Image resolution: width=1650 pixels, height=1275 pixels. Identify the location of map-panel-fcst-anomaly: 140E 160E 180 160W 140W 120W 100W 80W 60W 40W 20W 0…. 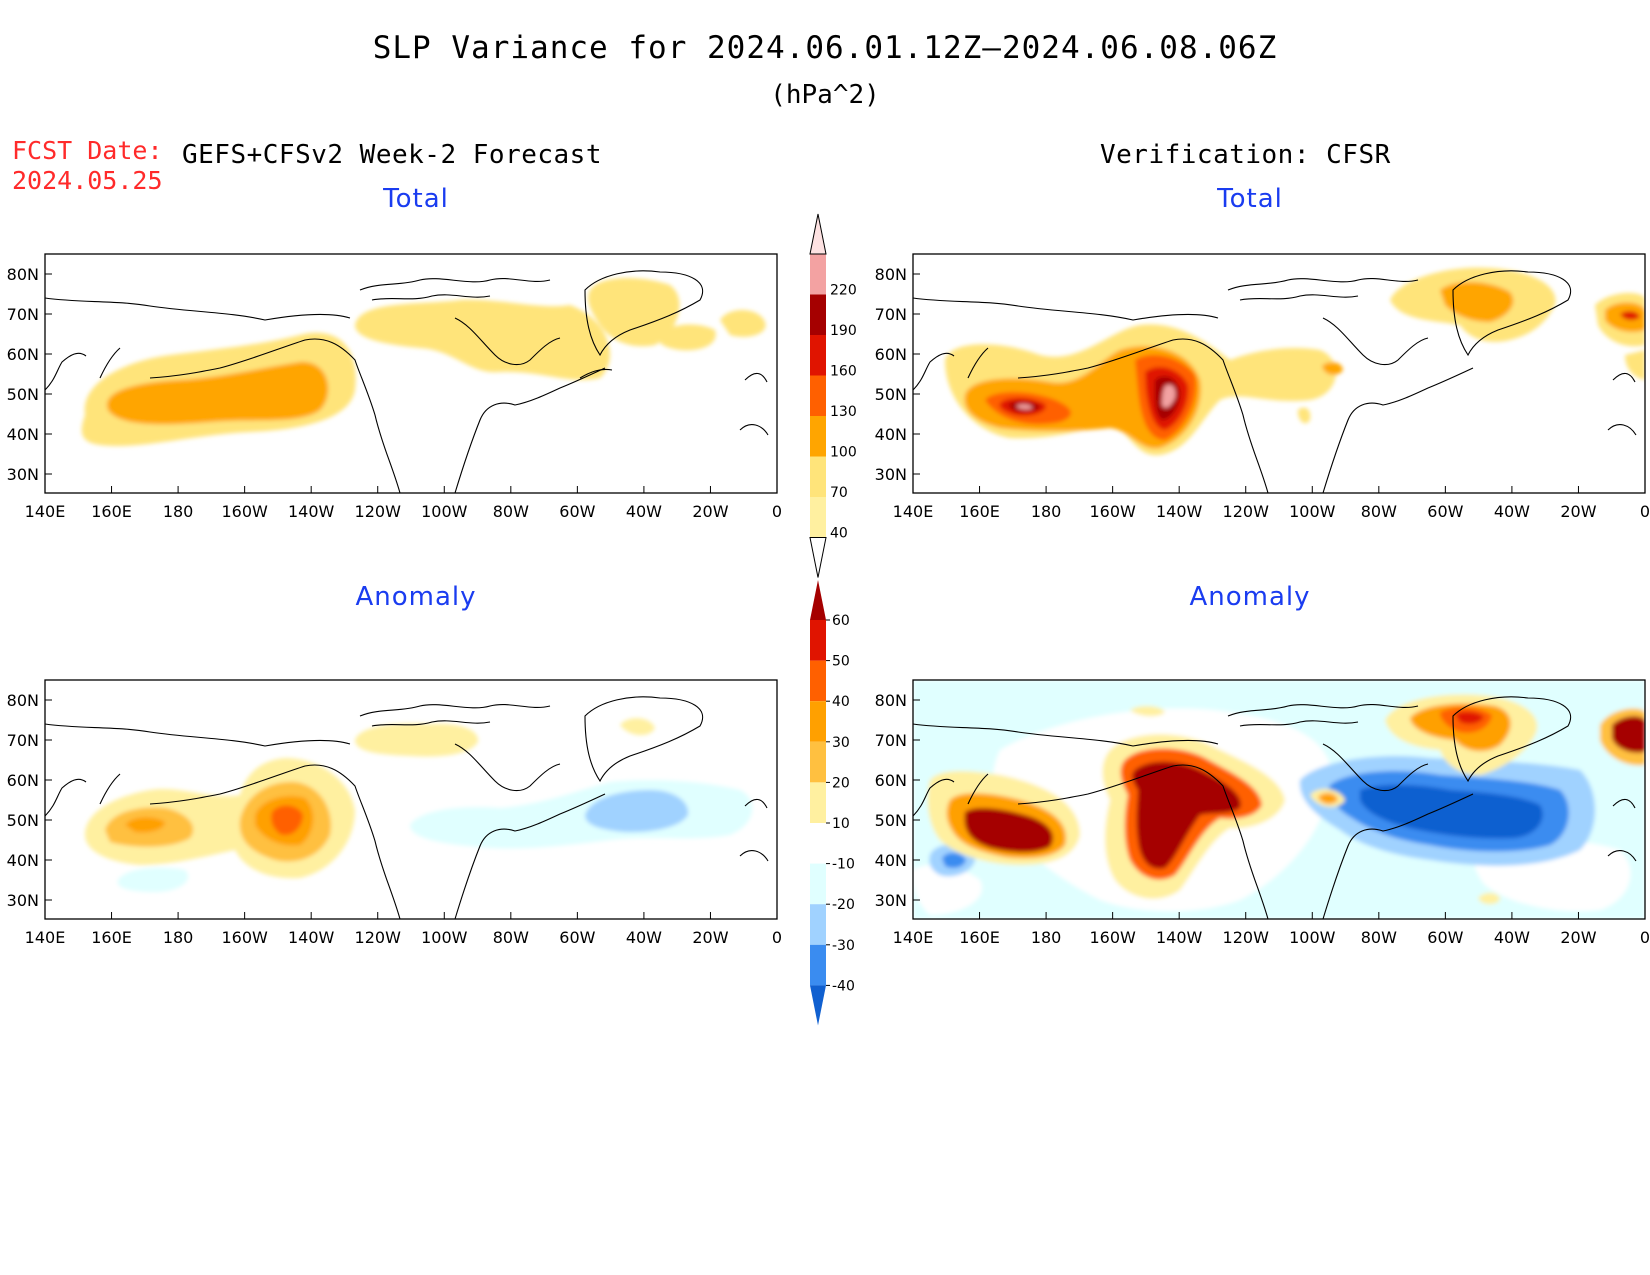
(394, 813).